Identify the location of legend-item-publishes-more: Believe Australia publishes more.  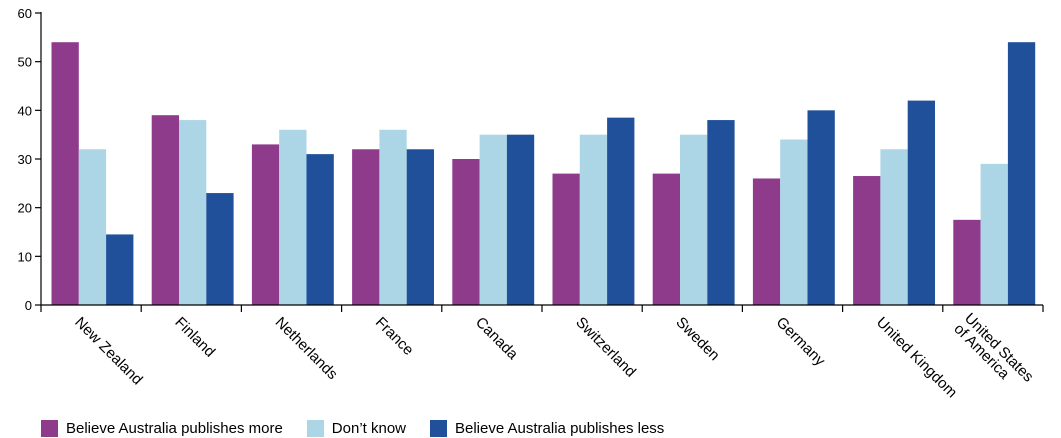
(162, 428).